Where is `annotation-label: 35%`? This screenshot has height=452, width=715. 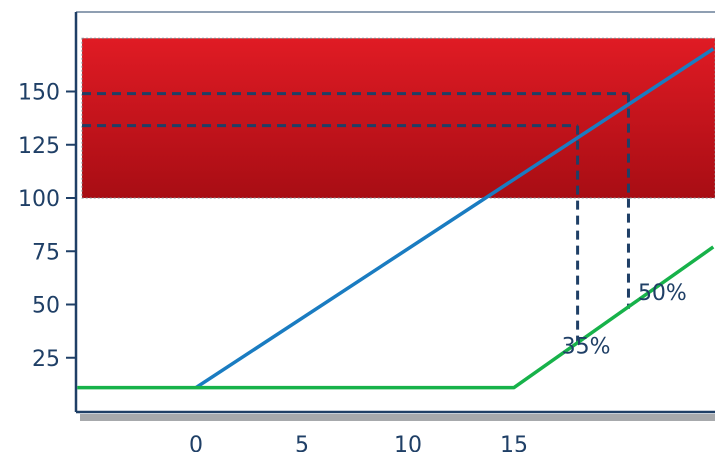 annotation-label: 35% is located at coordinates (586, 346).